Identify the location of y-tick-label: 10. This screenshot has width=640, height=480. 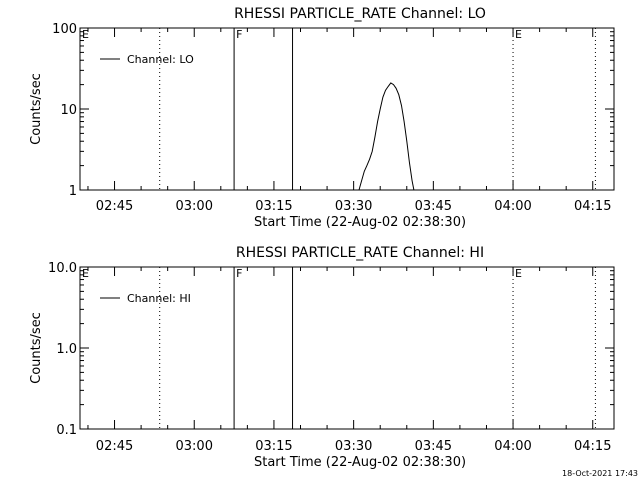
(68, 110).